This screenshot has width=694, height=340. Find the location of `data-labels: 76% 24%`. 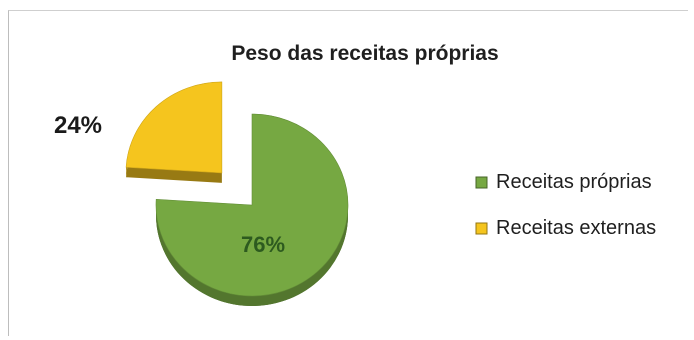

data-labels: 76% 24% is located at coordinates (169, 184).